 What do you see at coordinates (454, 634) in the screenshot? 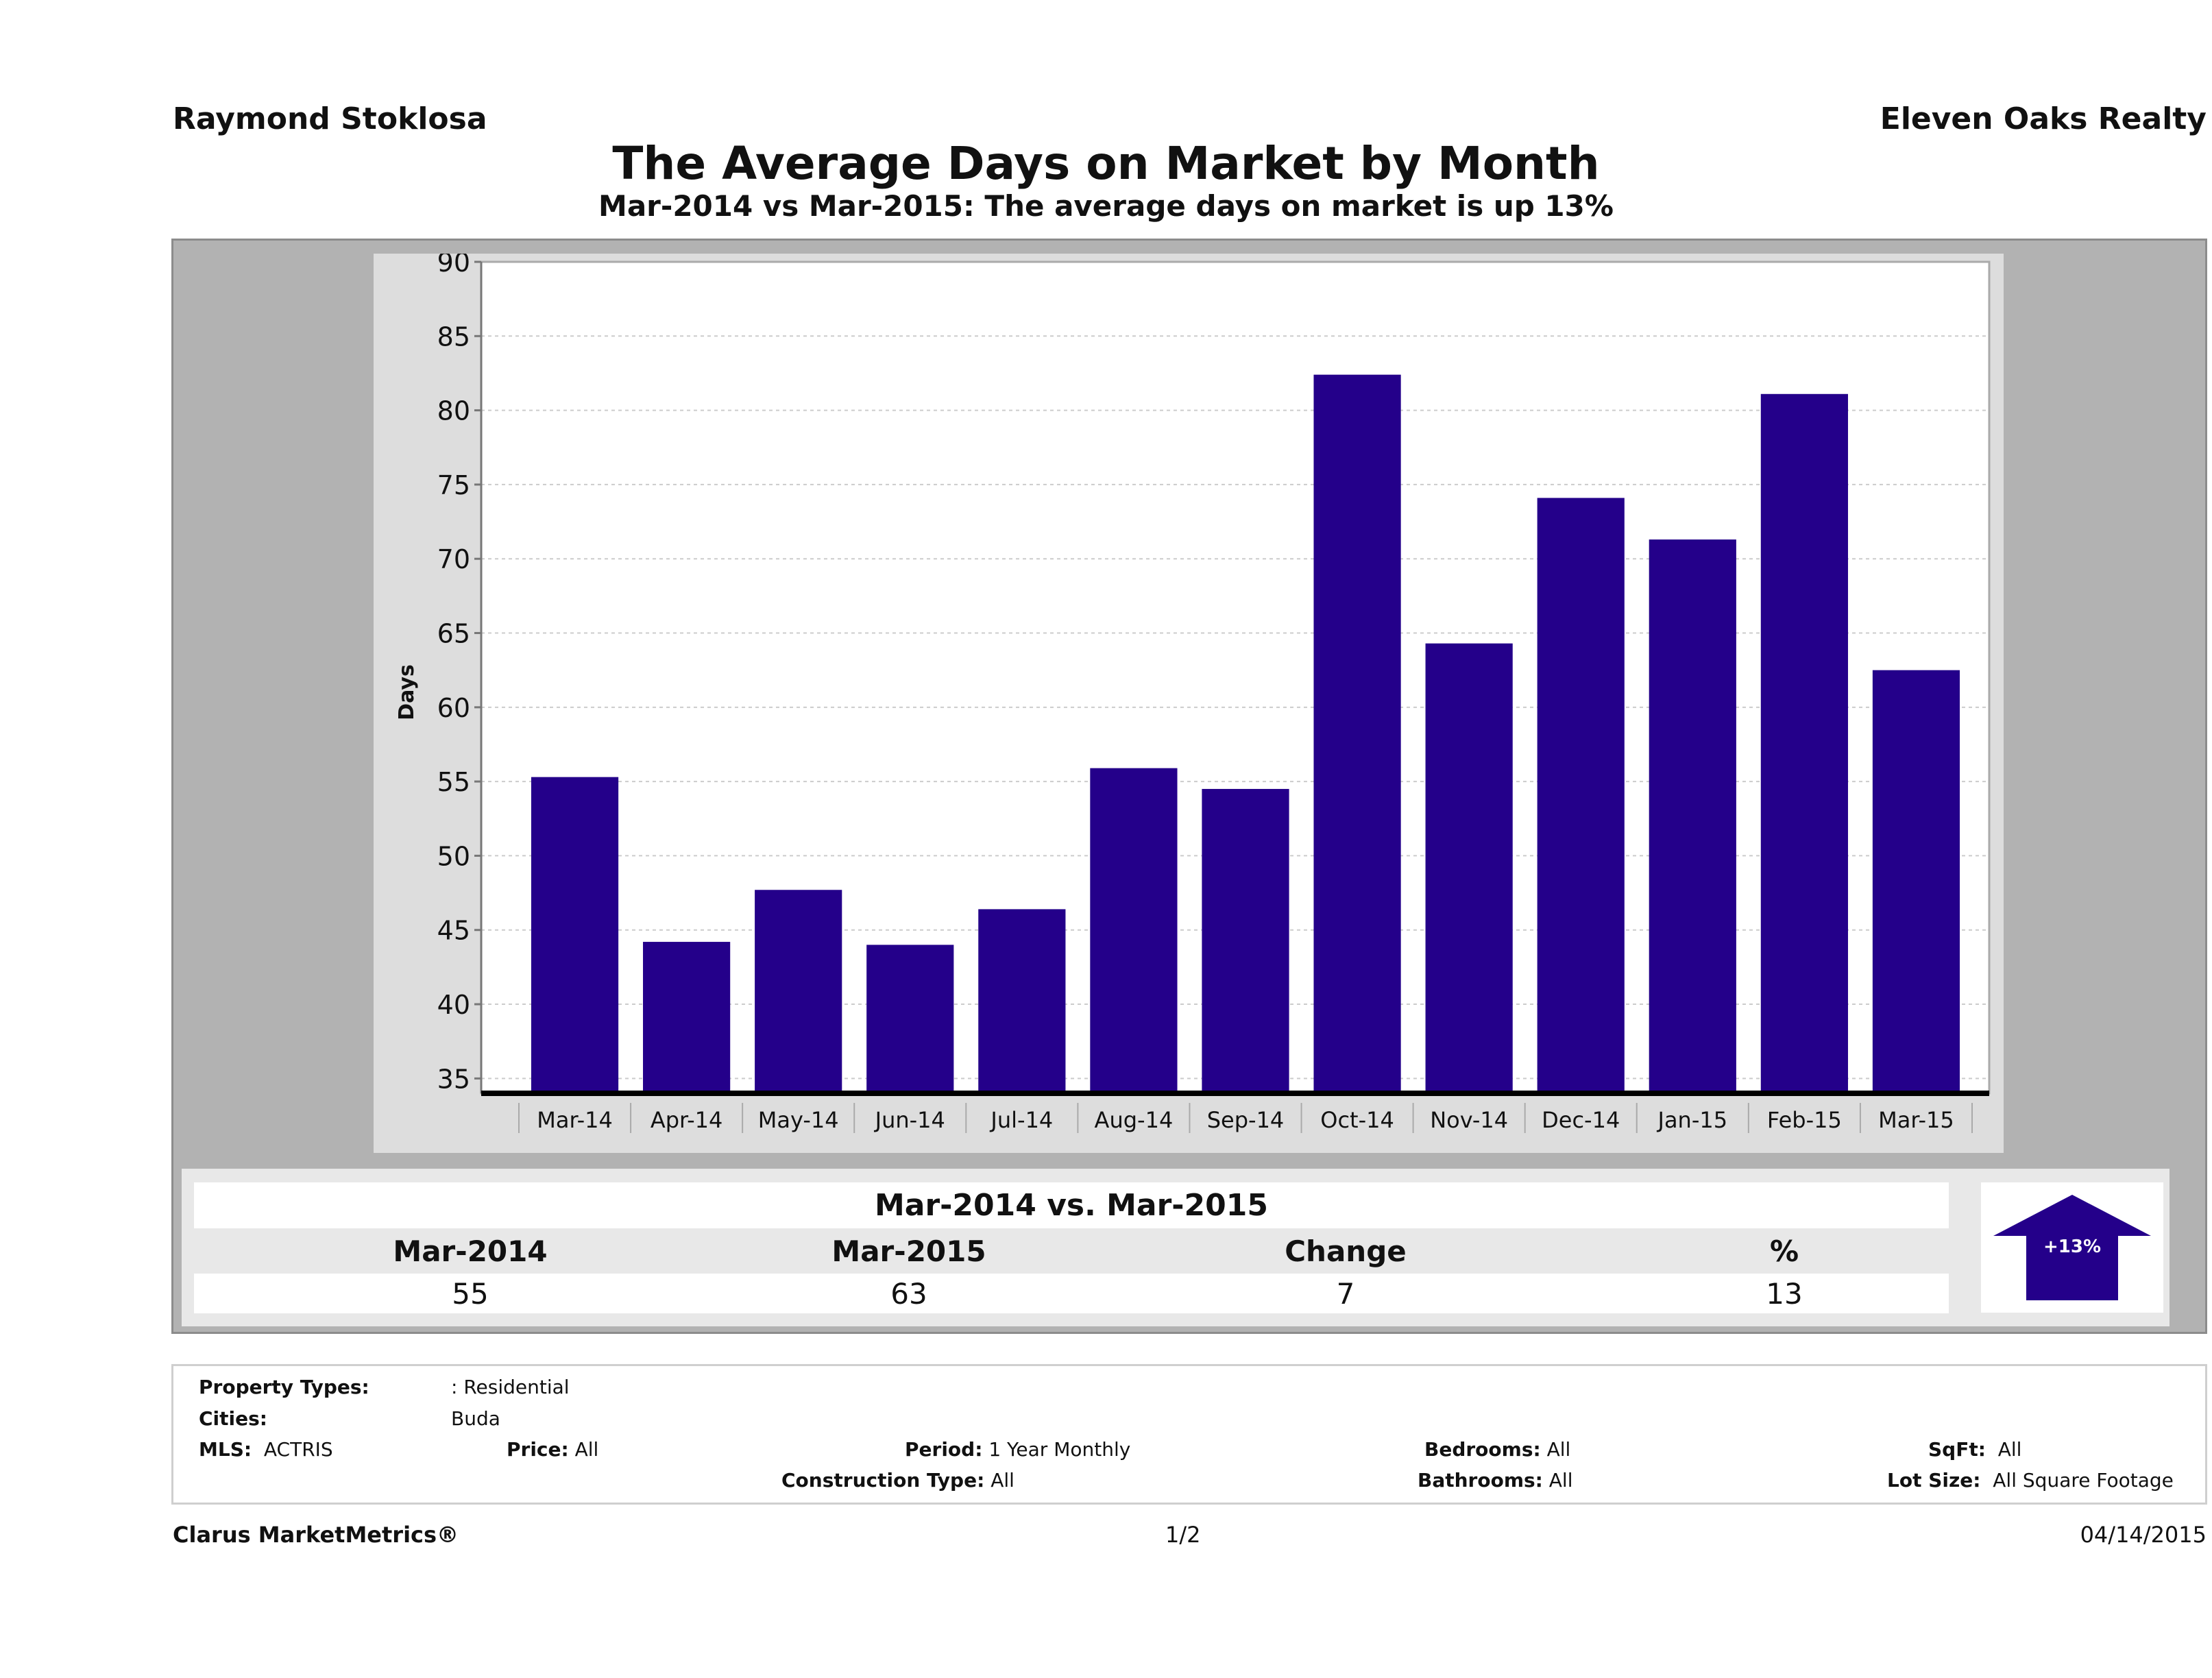
I see `y-tick-label: 65` at bounding box center [454, 634].